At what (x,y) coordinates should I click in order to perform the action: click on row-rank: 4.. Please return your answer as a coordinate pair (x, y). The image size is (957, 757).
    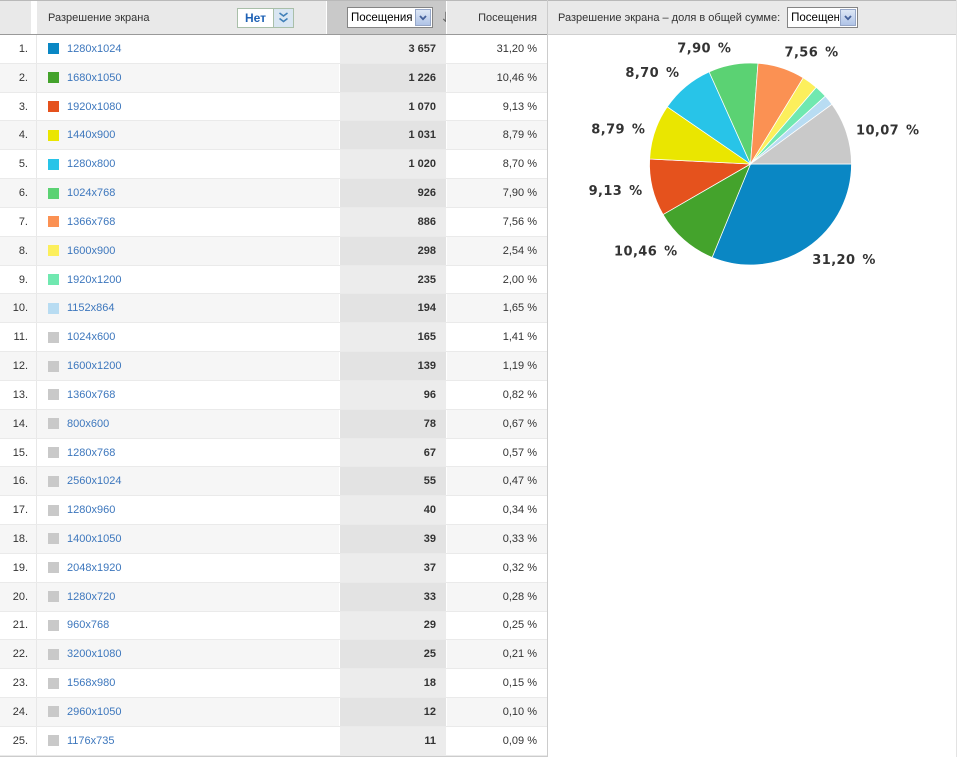
    Looking at the image, I should click on (18, 135).